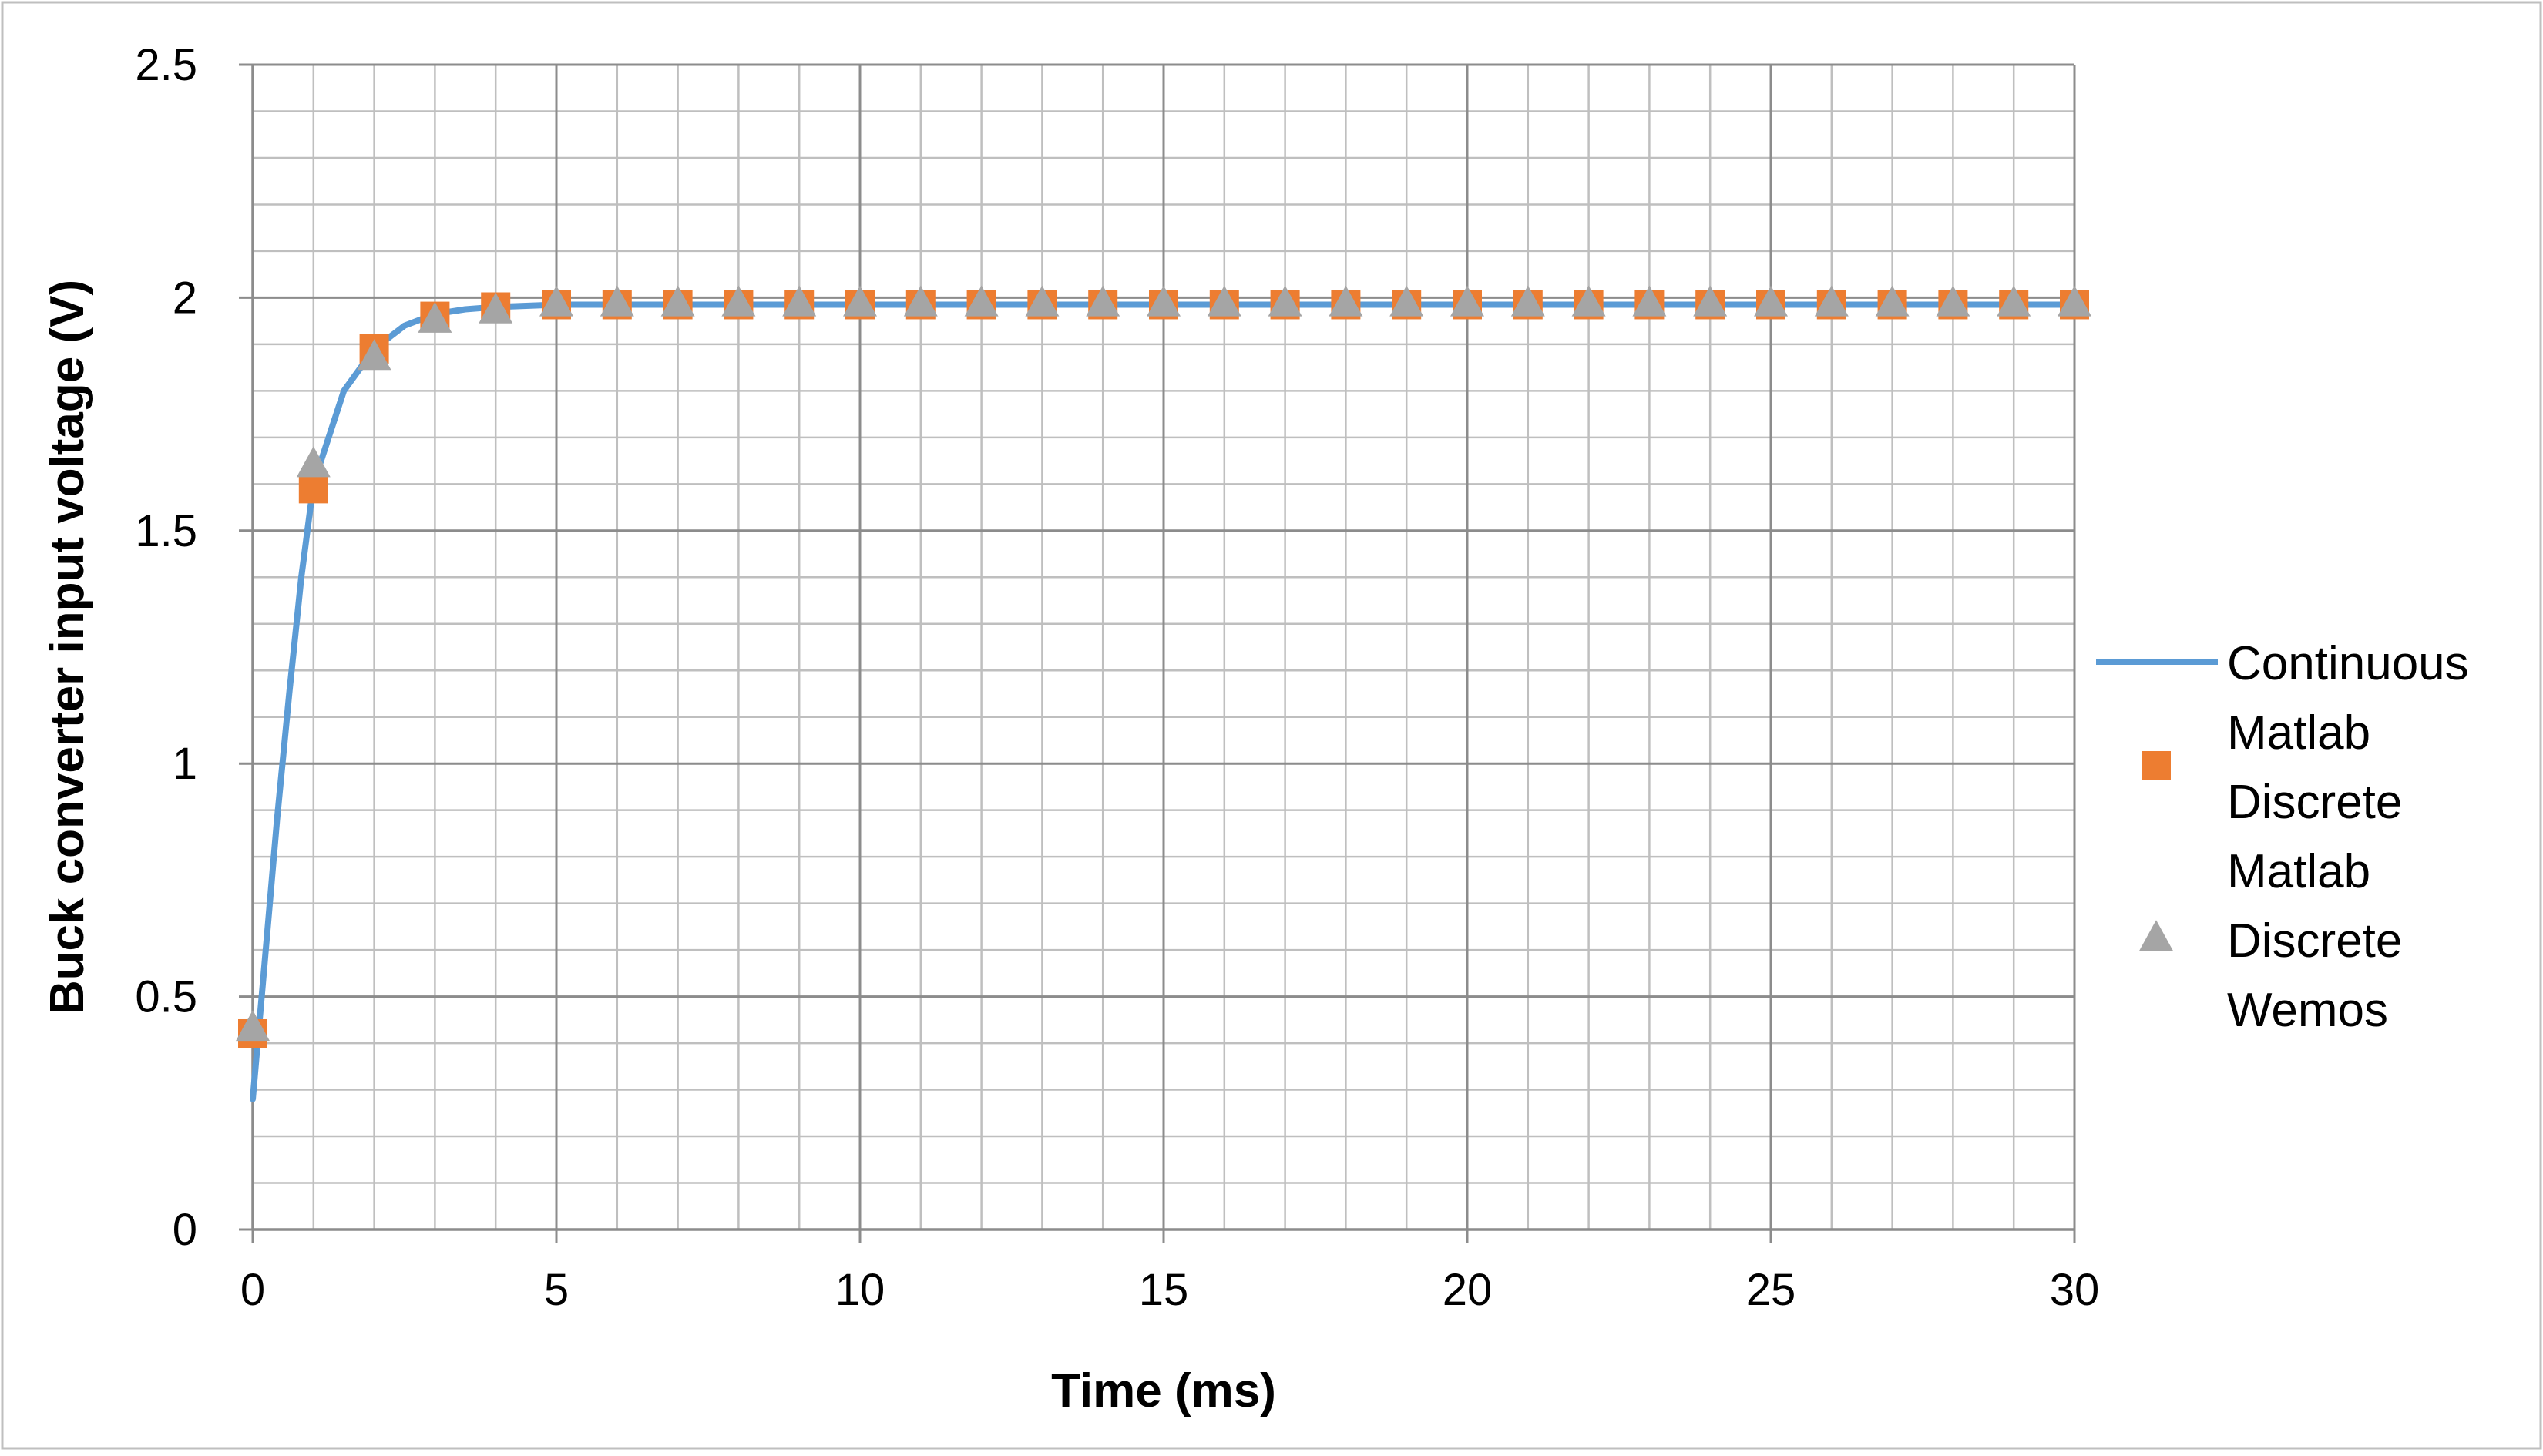 This screenshot has width=2543, height=1456. I want to click on x-tick-label: 25, so click(1771, 1290).